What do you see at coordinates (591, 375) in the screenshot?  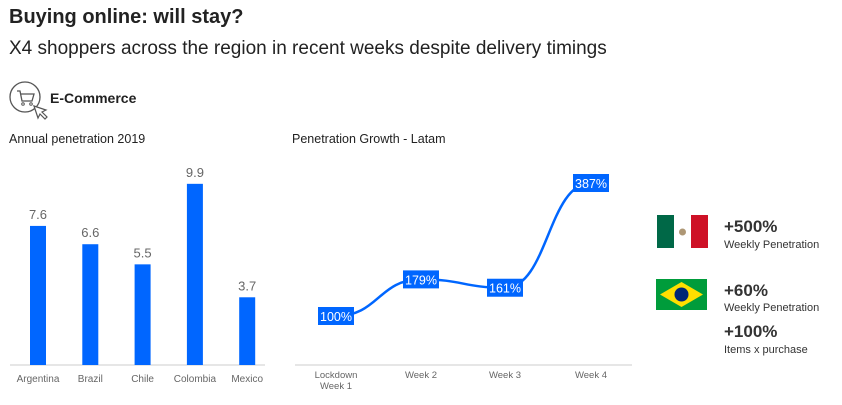 I see `x-tick-label: Week 4` at bounding box center [591, 375].